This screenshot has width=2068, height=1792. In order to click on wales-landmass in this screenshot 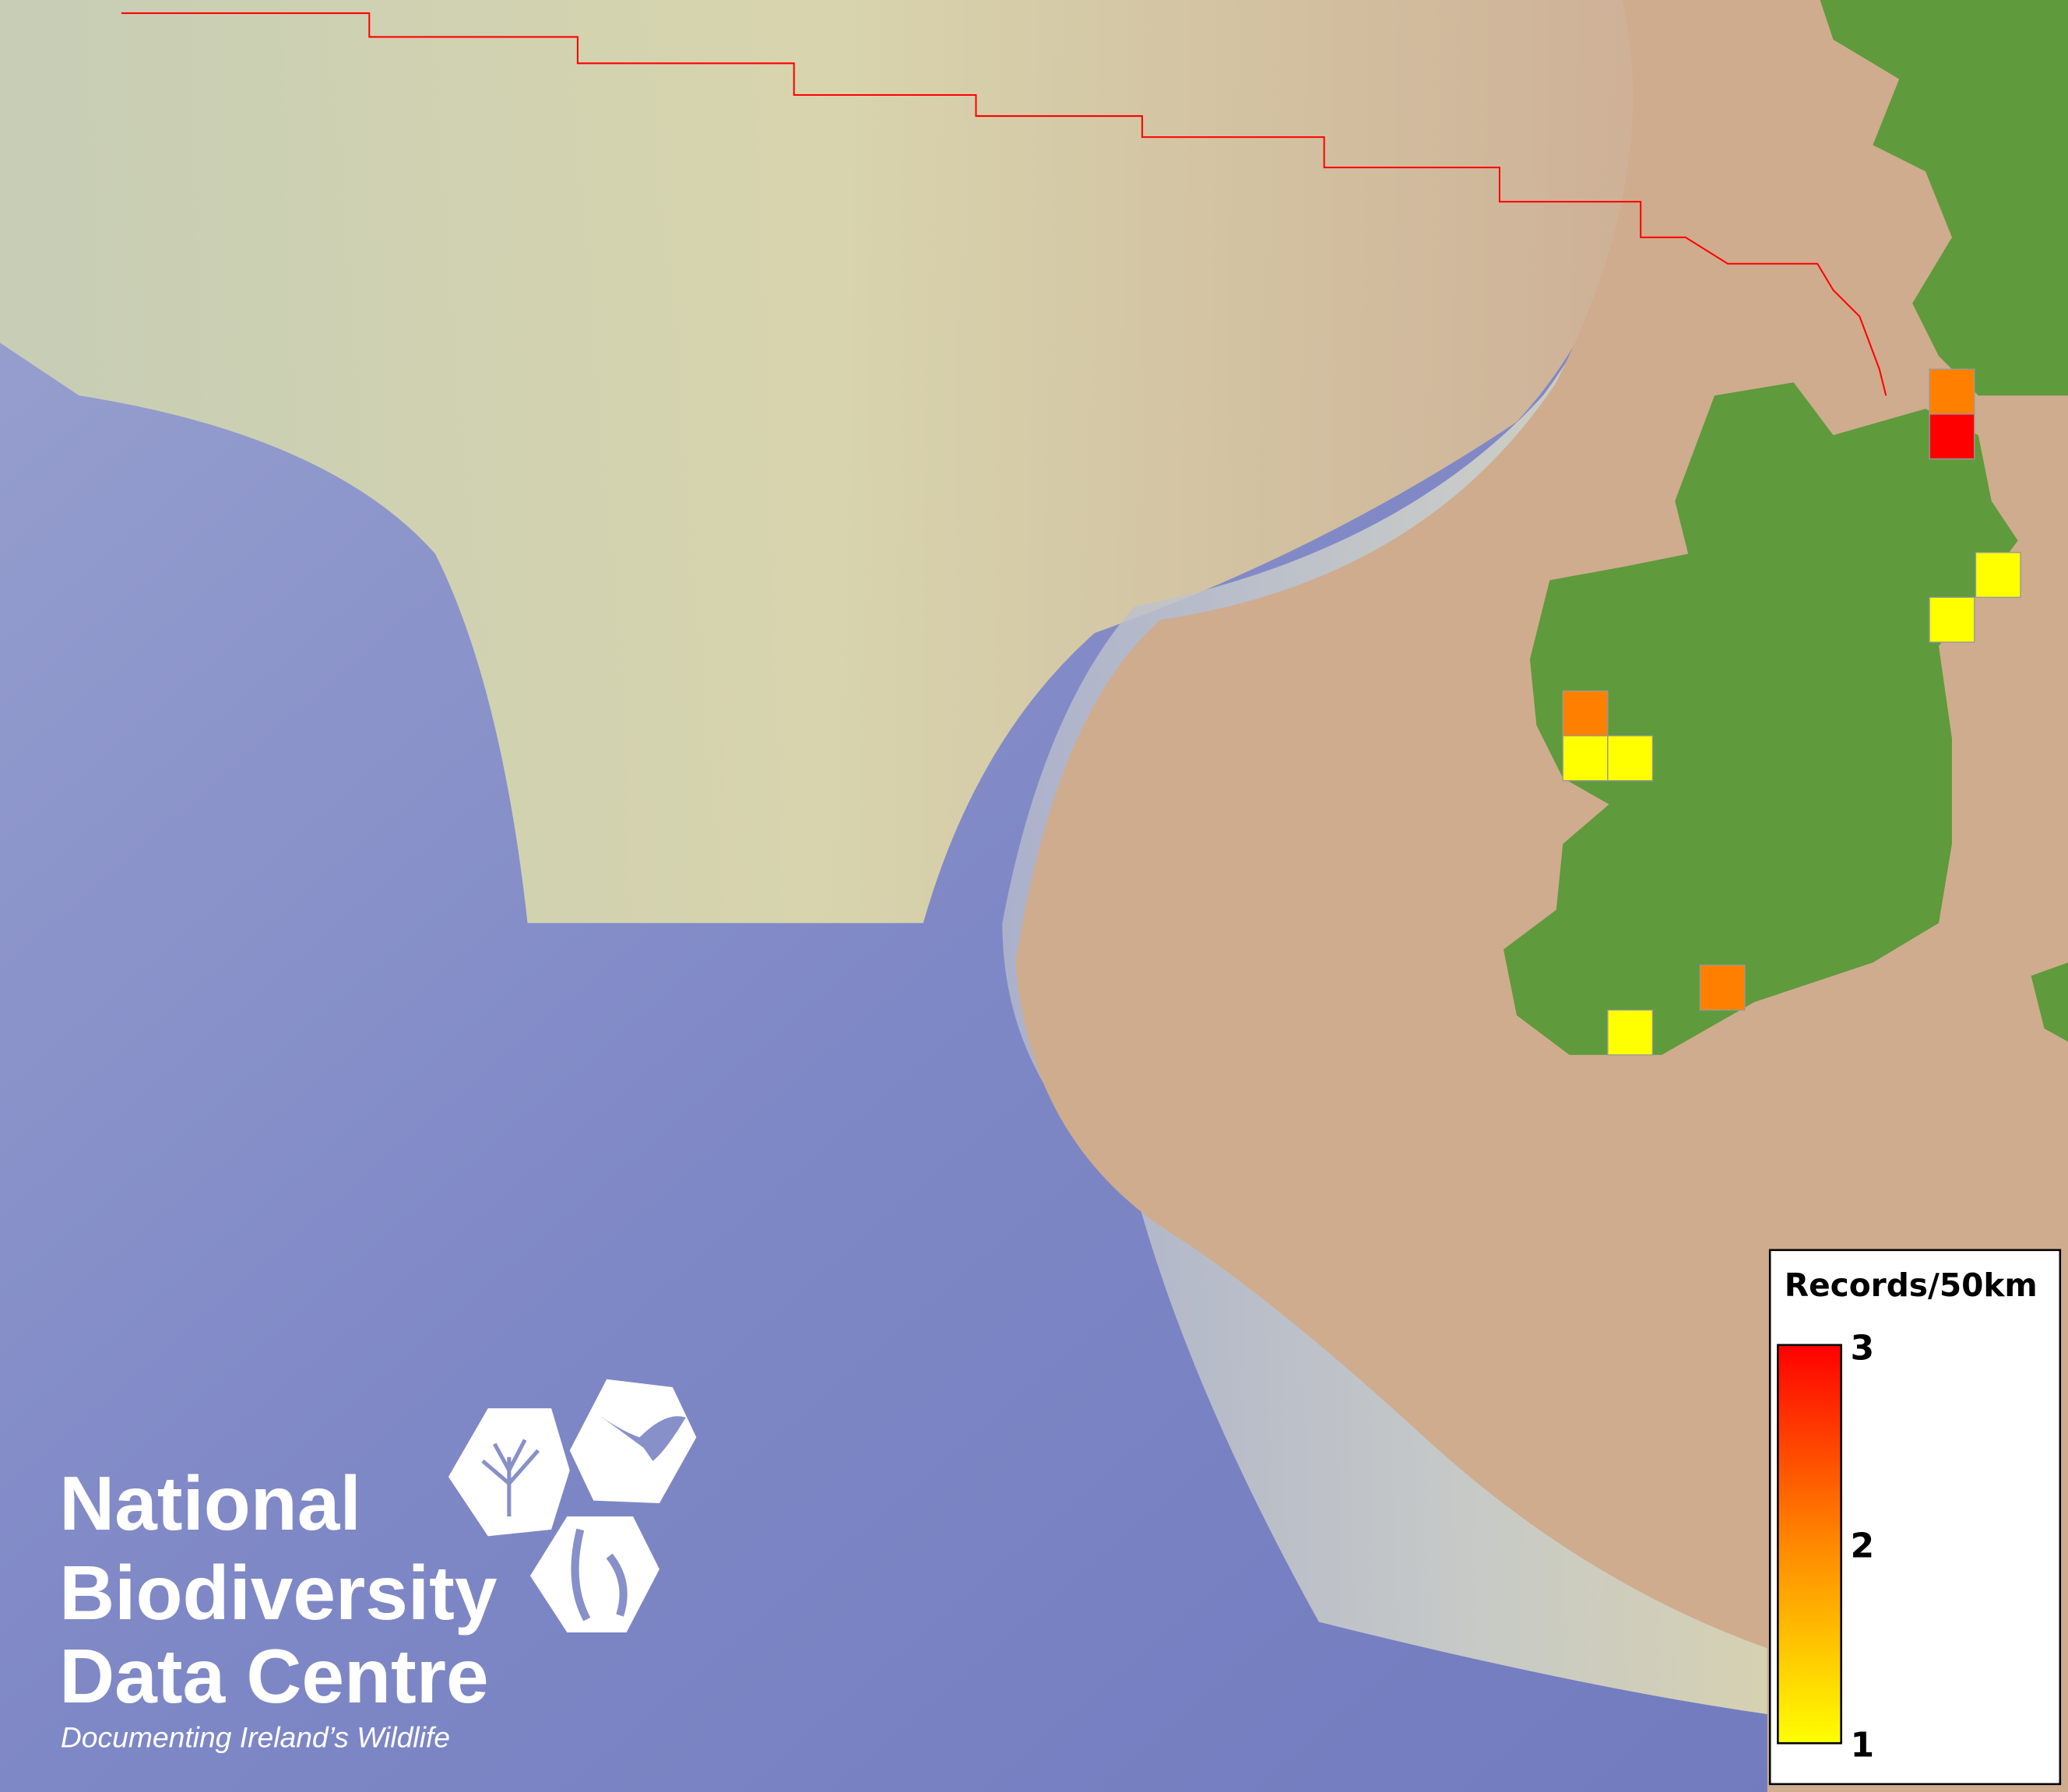, I will do `click(2049, 1002)`.